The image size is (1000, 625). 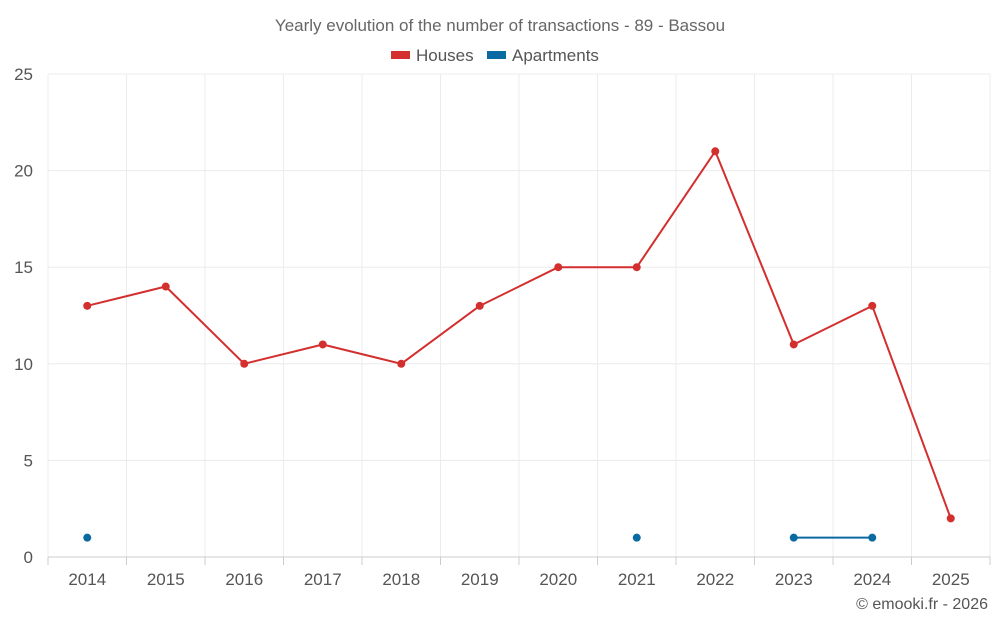 What do you see at coordinates (23, 364) in the screenshot?
I see `y-tick-label: 10` at bounding box center [23, 364].